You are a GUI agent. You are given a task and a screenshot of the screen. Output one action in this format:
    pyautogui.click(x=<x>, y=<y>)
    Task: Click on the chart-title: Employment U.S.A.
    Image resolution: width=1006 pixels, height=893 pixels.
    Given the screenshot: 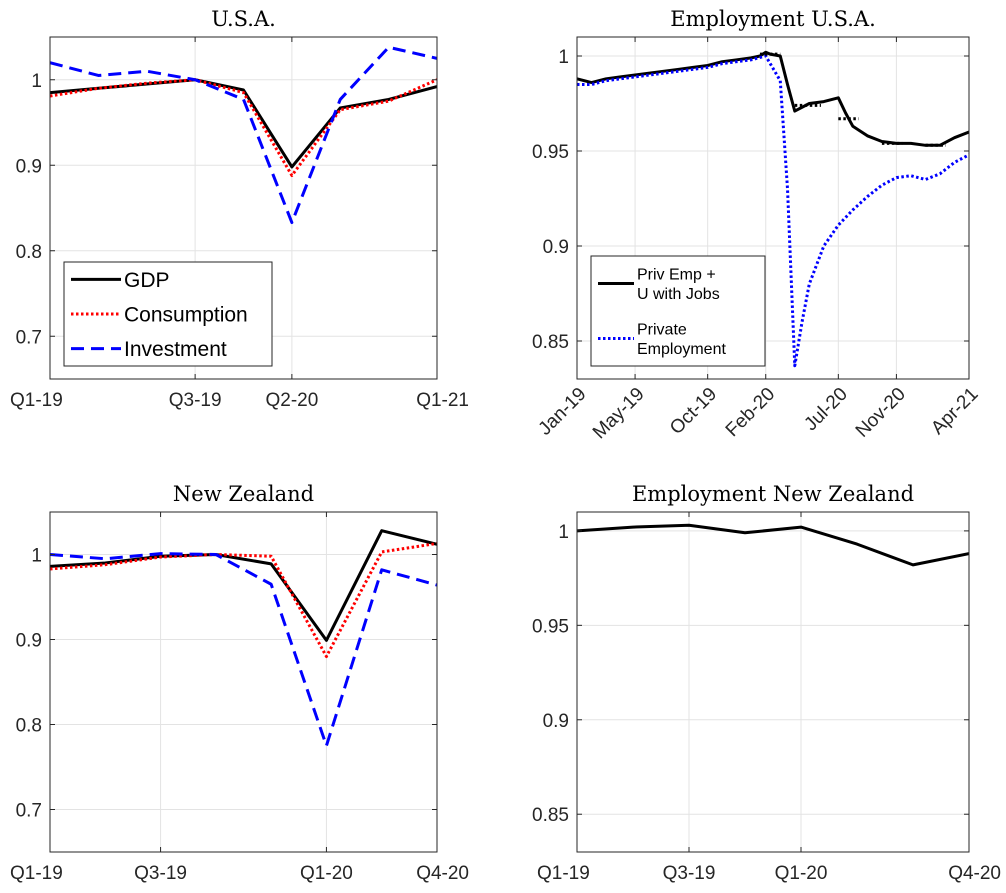 What is the action you would take?
    pyautogui.click(x=773, y=19)
    